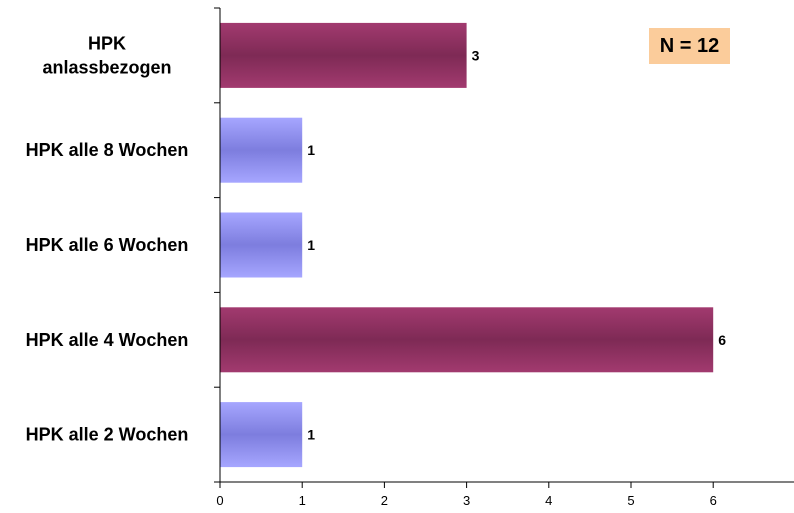 The height and width of the screenshot is (513, 794). Describe the element at coordinates (630, 500) in the screenshot. I see `x-tick-label-5: 5` at that location.